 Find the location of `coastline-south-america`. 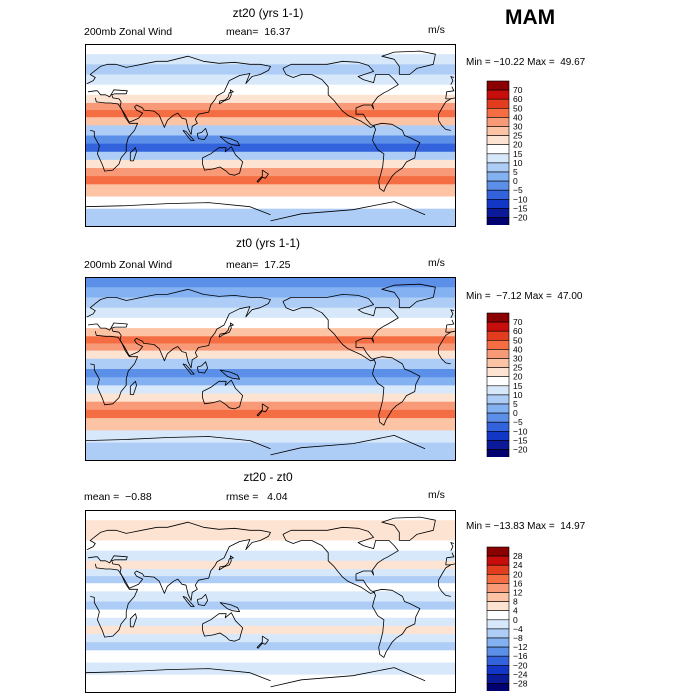

coastline-south-america is located at coordinates (396, 391).